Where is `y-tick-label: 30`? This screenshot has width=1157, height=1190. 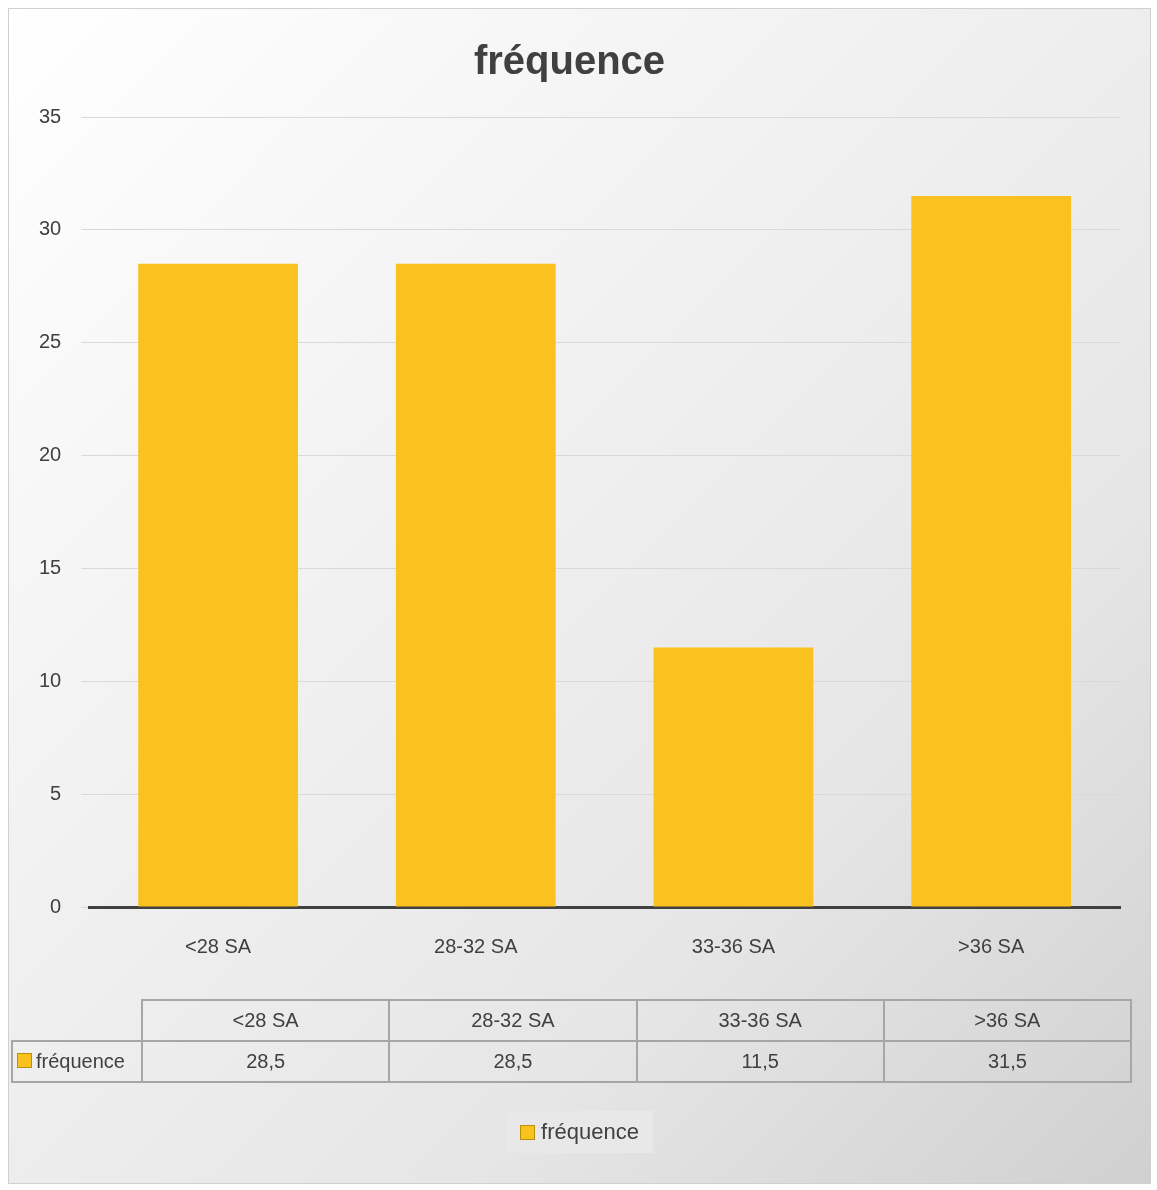
y-tick-label: 30 is located at coordinates (50, 228).